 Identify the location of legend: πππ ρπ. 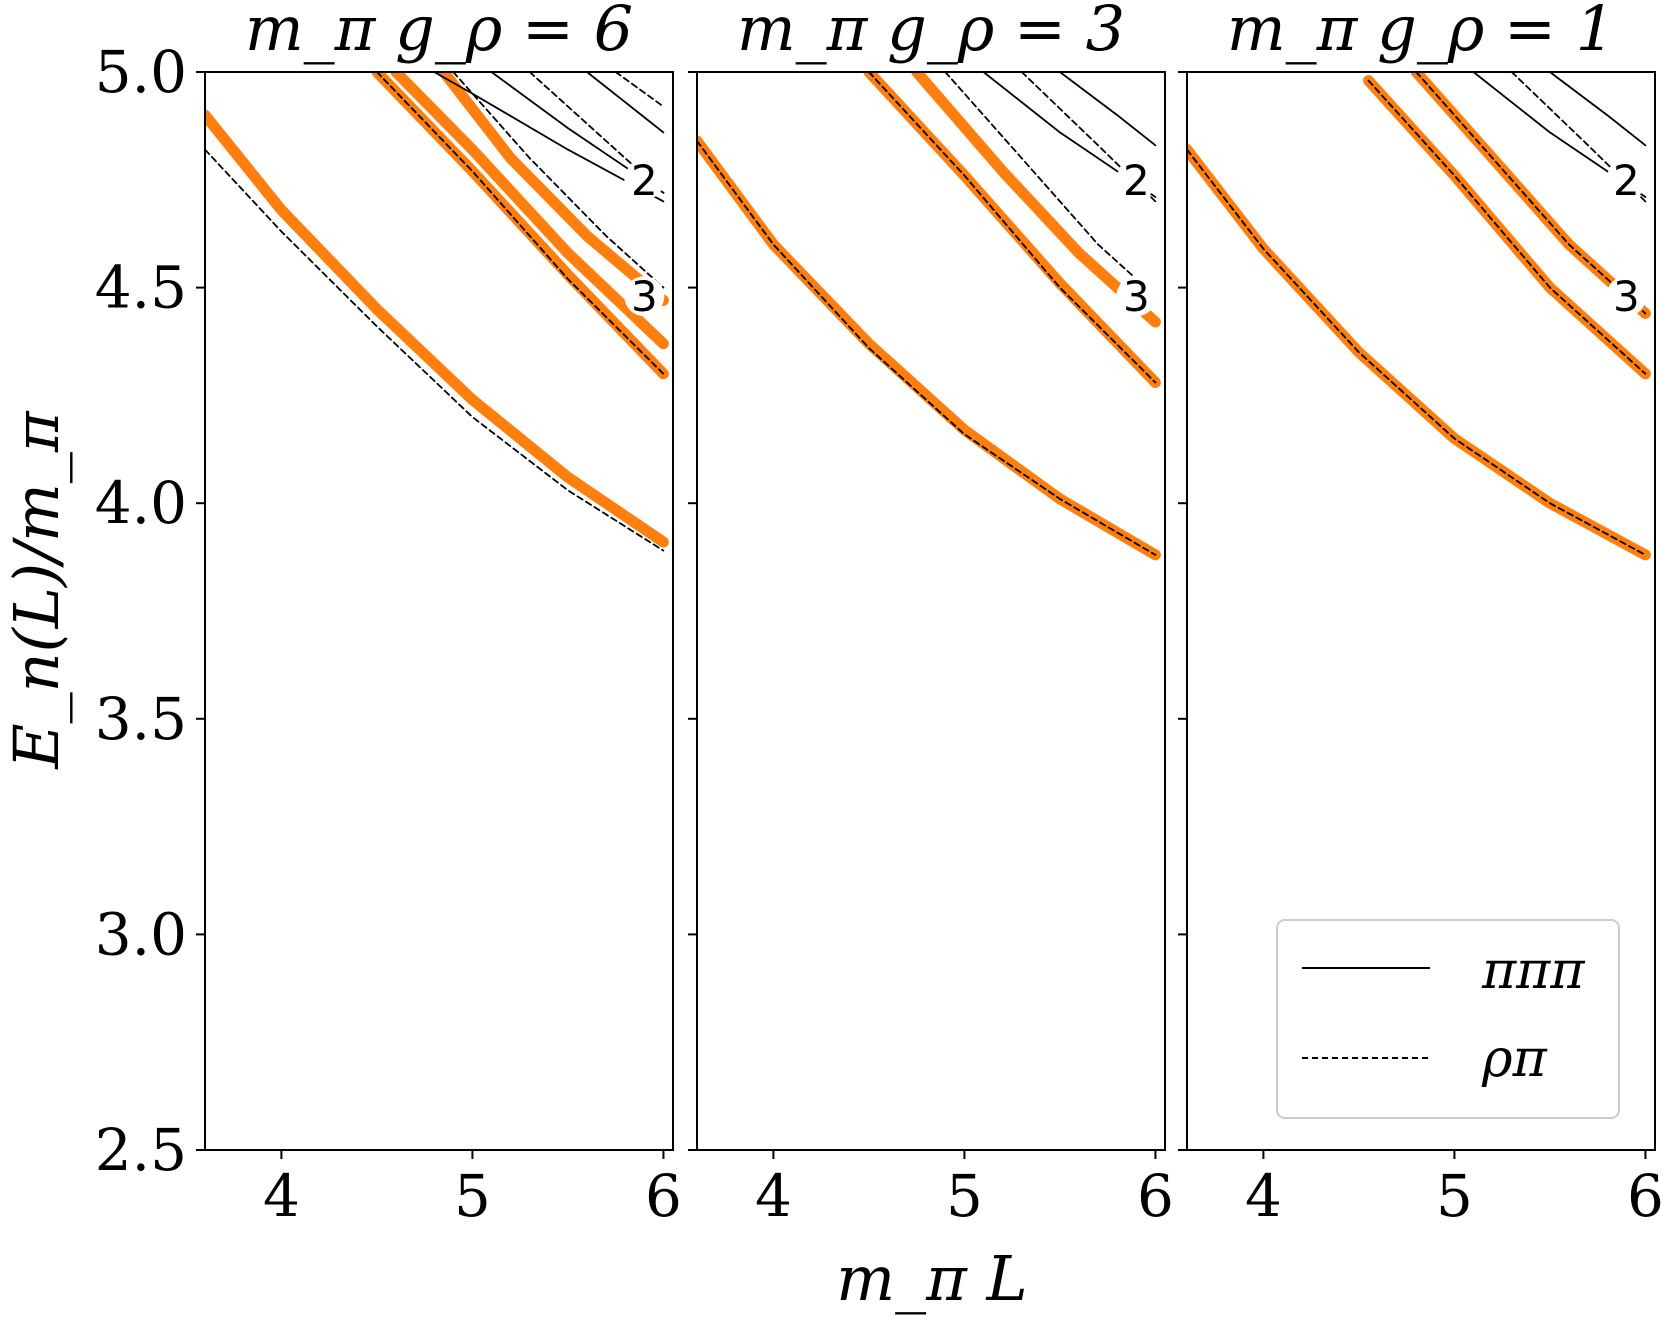
(1448, 1019).